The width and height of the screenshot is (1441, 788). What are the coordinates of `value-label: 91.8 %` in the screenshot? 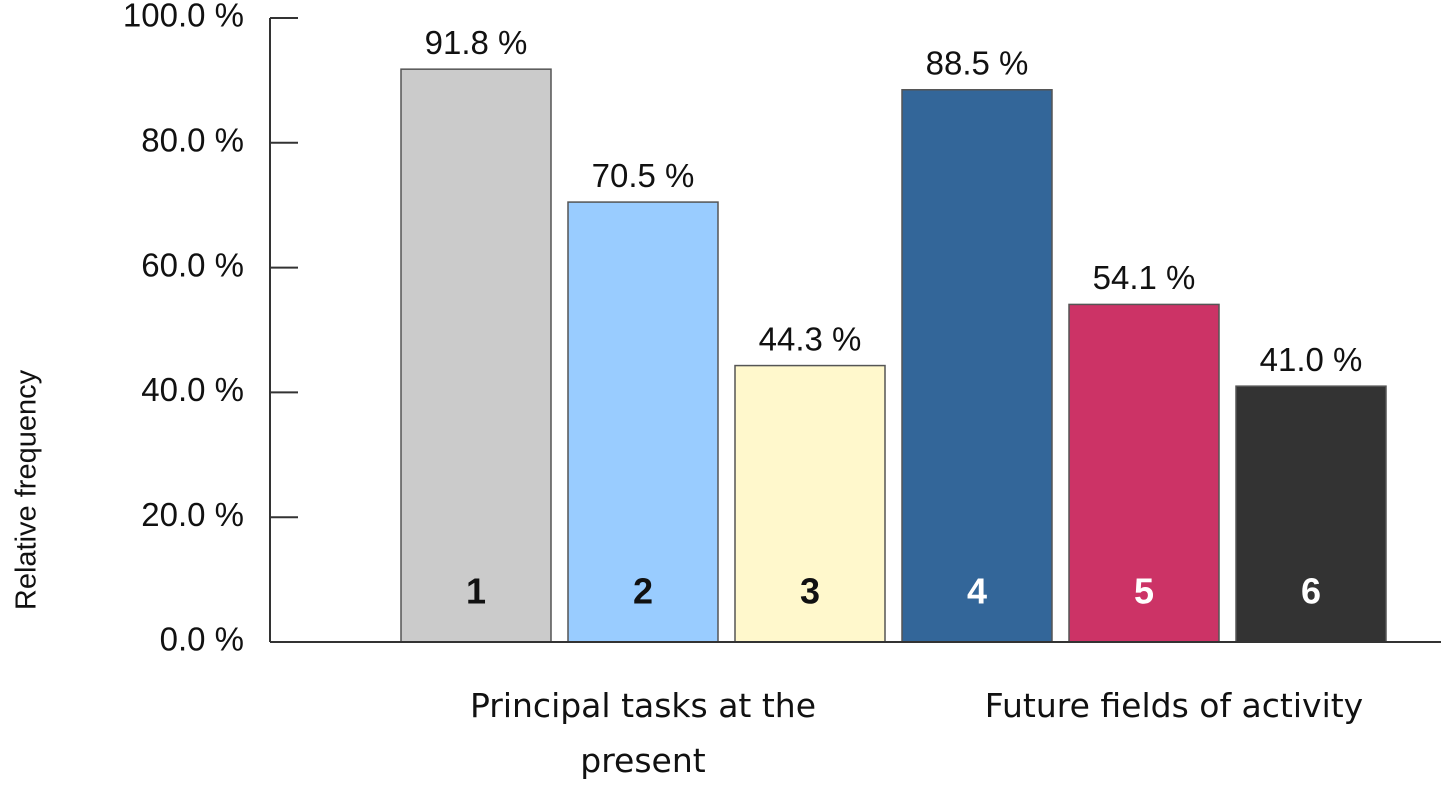 It's located at (476, 42).